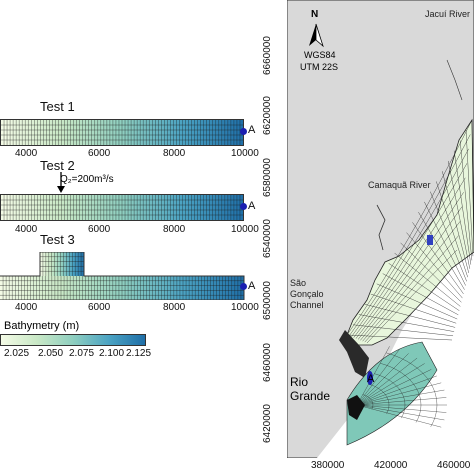 This screenshot has height=474, width=474. What do you see at coordinates (328, 465) in the screenshot?
I see `map-xtick-380000: 380000` at bounding box center [328, 465].